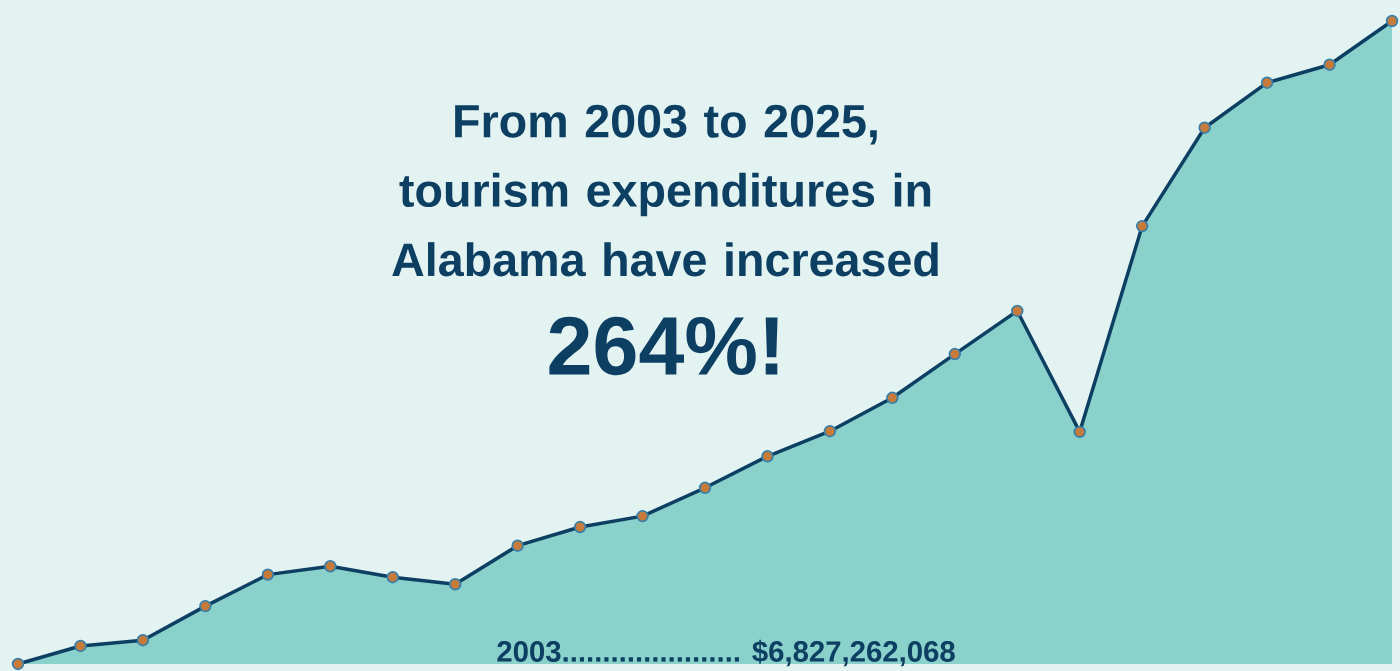 This screenshot has width=1400, height=671. What do you see at coordinates (663, 346) in the screenshot?
I see `text: 264%!` at bounding box center [663, 346].